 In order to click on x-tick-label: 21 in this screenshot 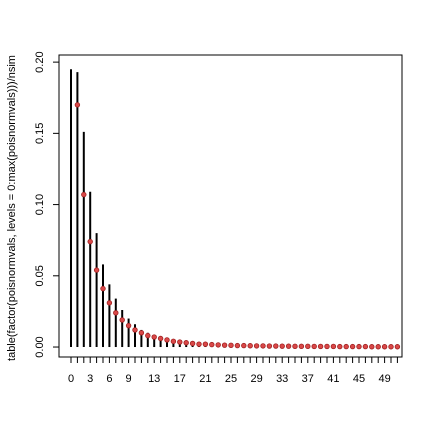, I will do `click(205, 379)`.